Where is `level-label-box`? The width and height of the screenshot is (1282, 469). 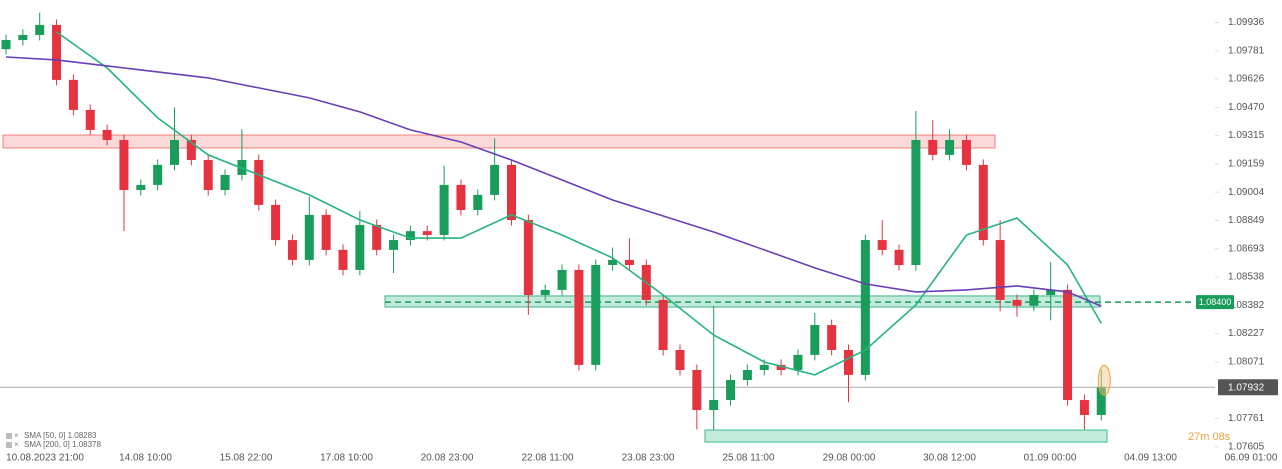
level-label-box is located at coordinates (1215, 302).